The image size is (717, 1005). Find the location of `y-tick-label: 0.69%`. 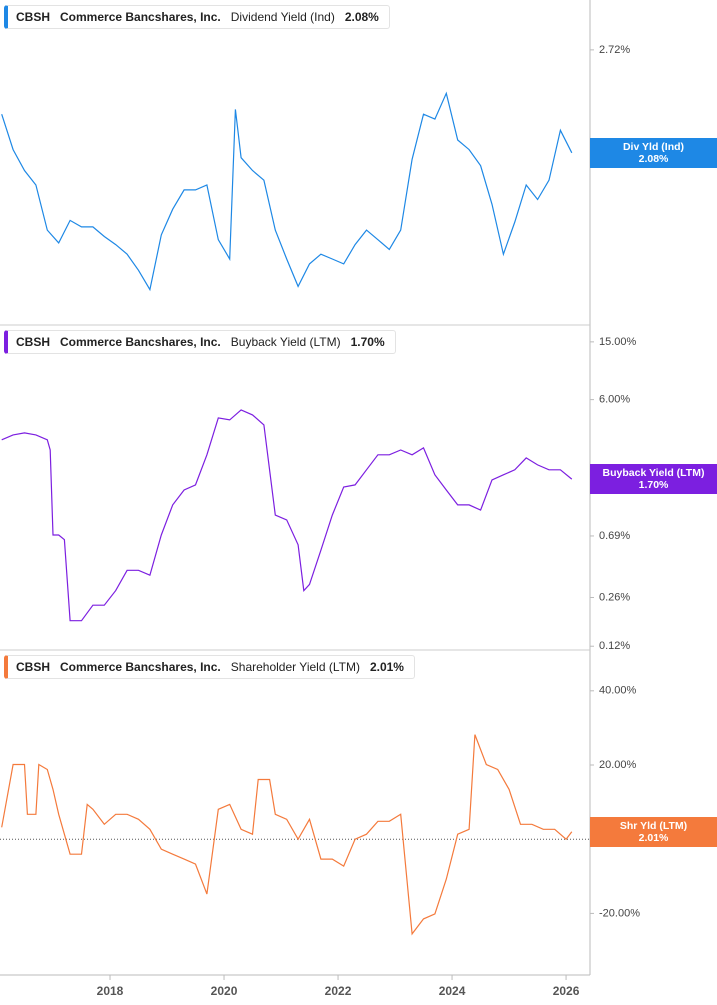

y-tick-label: 0.69% is located at coordinates (614, 536).